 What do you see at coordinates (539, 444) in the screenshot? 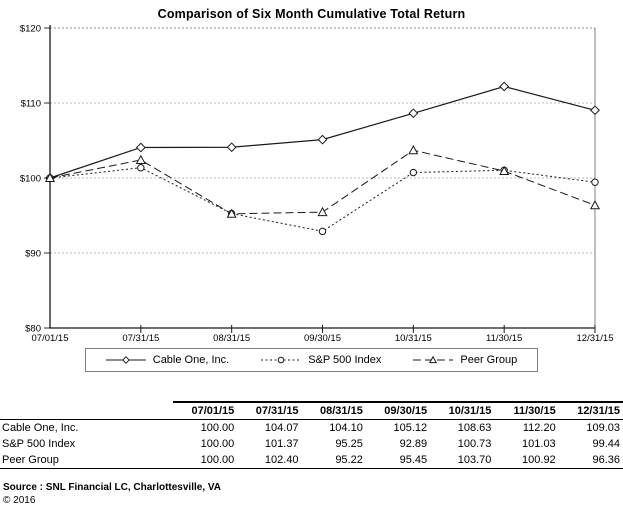
I see `cell-value: 101.03` at bounding box center [539, 444].